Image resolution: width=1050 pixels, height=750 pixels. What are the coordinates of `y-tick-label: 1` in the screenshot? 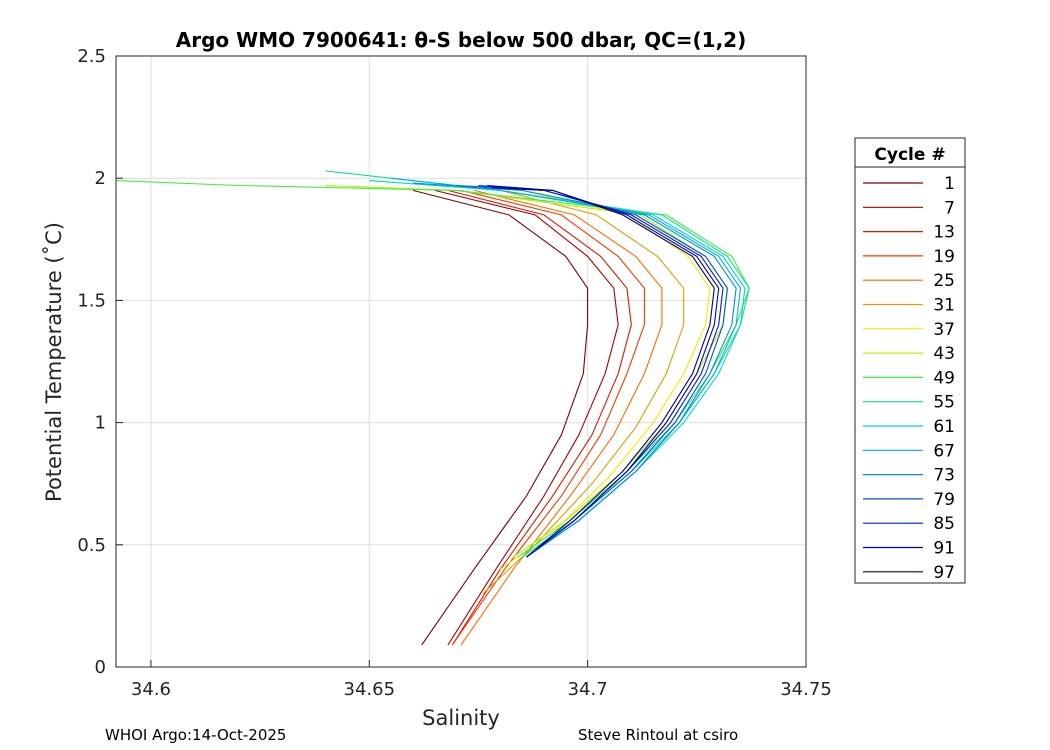 It's located at (100, 423).